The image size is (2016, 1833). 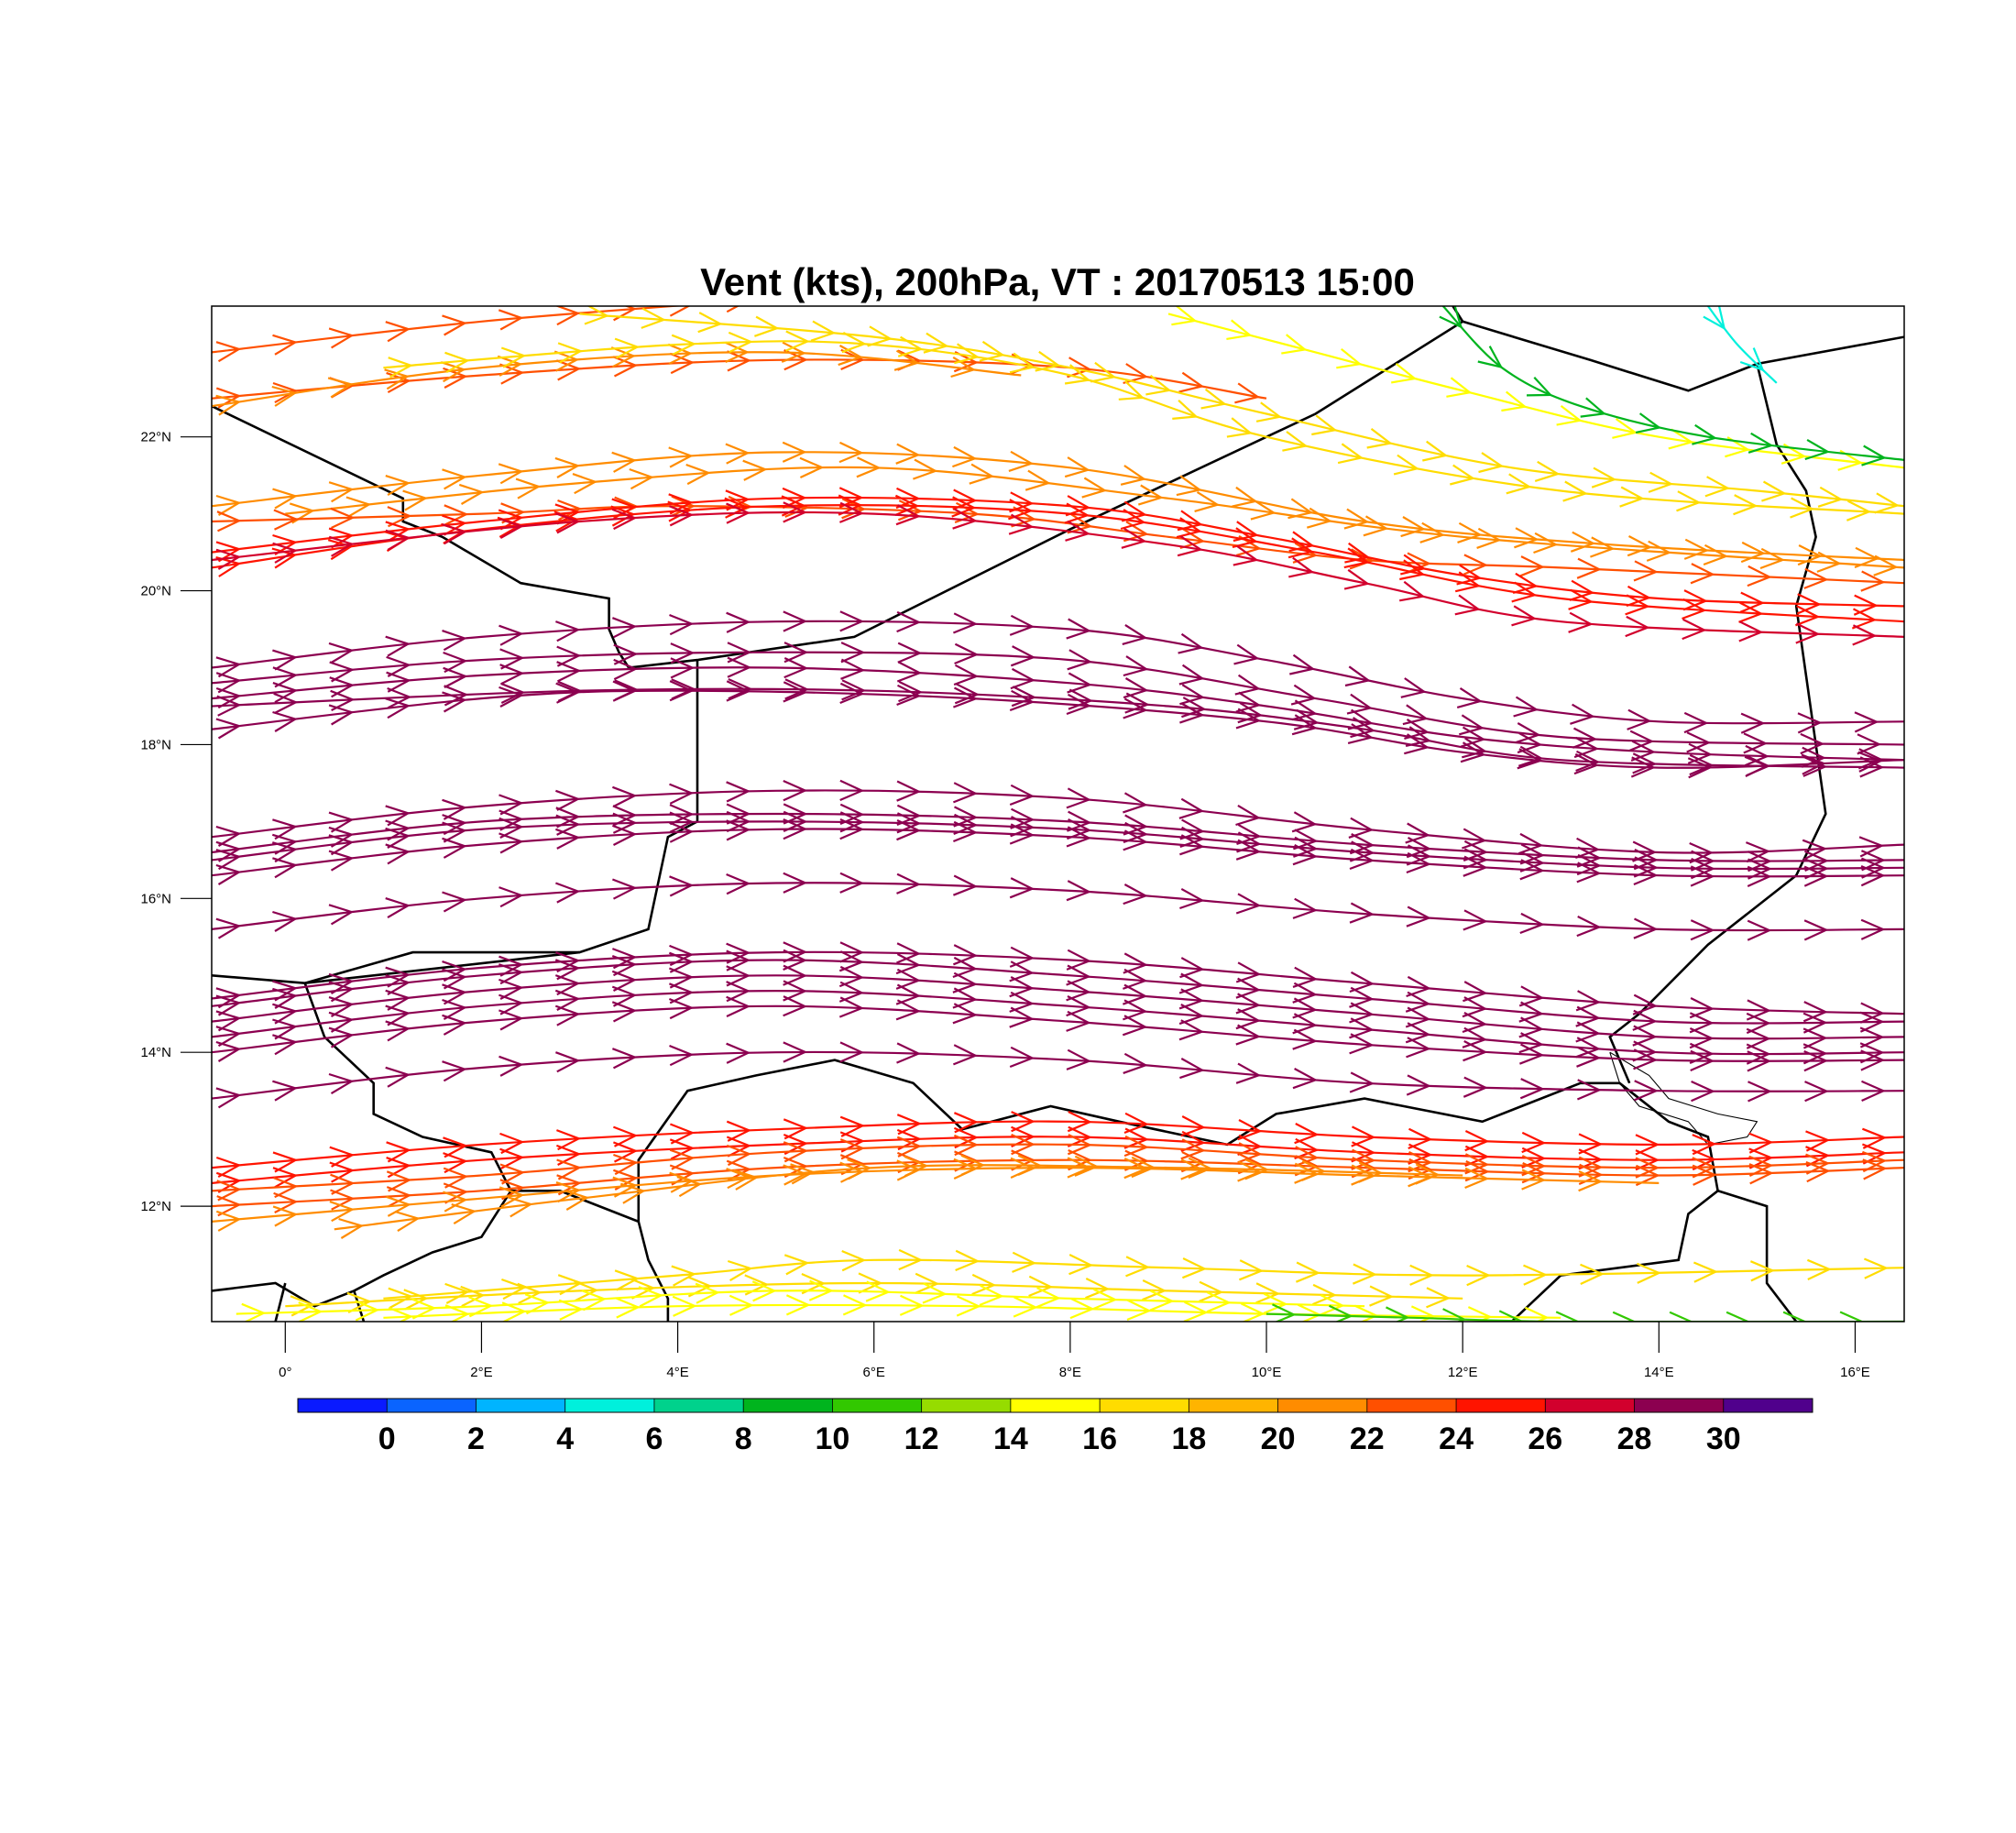 I want to click on chart-title: Vent (kts), 200hPa, VT : 20170513 15:00, so click(x=1057, y=281).